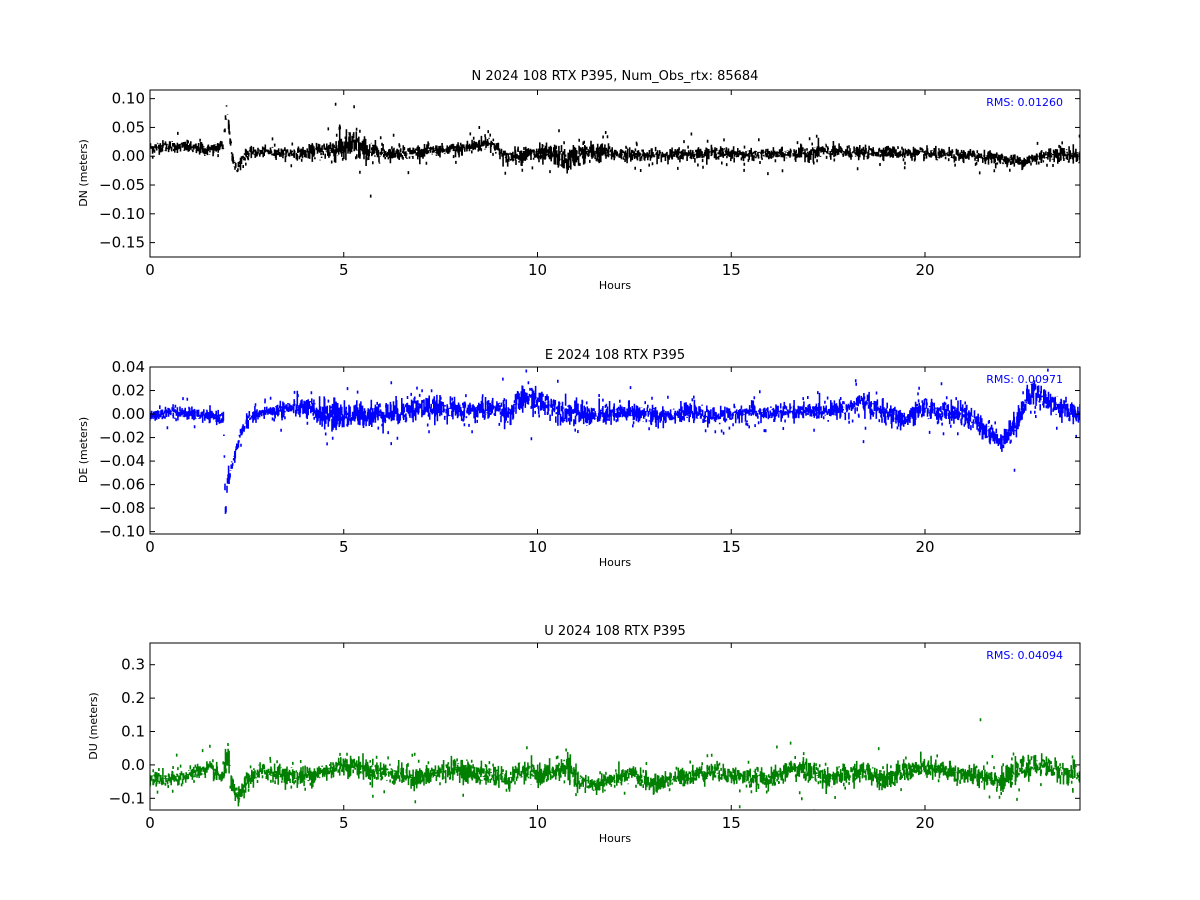 This screenshot has width=1200, height=900. Describe the element at coordinates (128, 367) in the screenshot. I see `y-tick-label: 0.04` at that location.